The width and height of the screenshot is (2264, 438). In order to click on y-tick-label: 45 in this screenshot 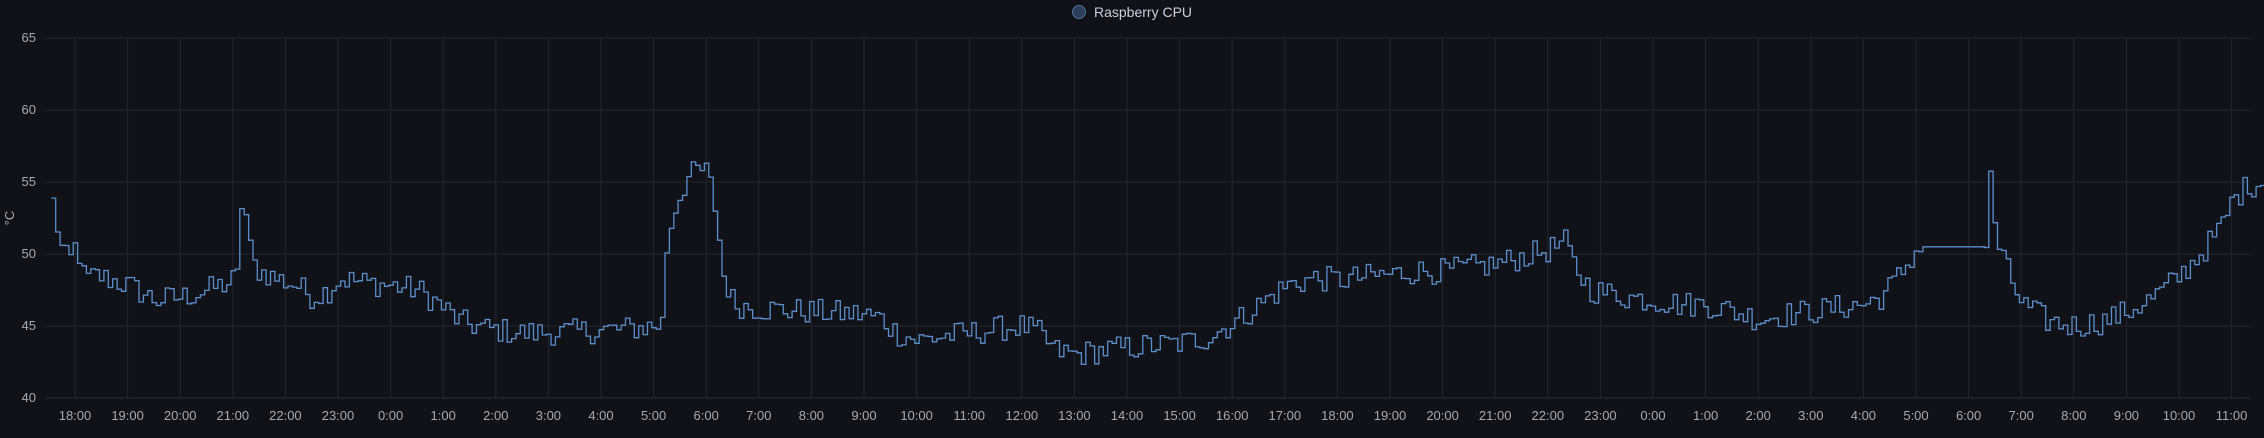, I will do `click(29, 325)`.